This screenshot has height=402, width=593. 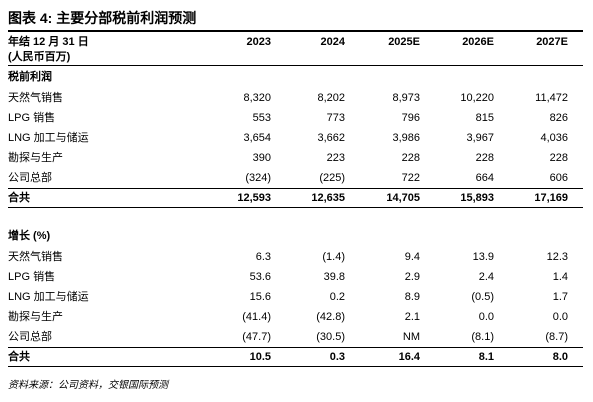 I want to click on column-header: 2023, so click(x=258, y=42).